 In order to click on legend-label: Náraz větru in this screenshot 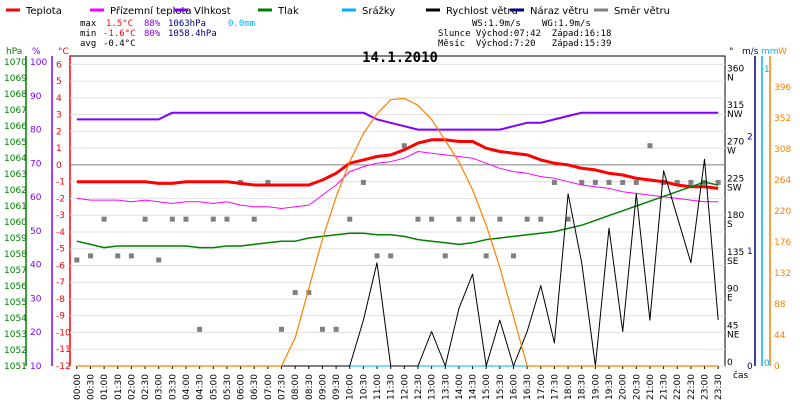, I will do `click(559, 11)`.